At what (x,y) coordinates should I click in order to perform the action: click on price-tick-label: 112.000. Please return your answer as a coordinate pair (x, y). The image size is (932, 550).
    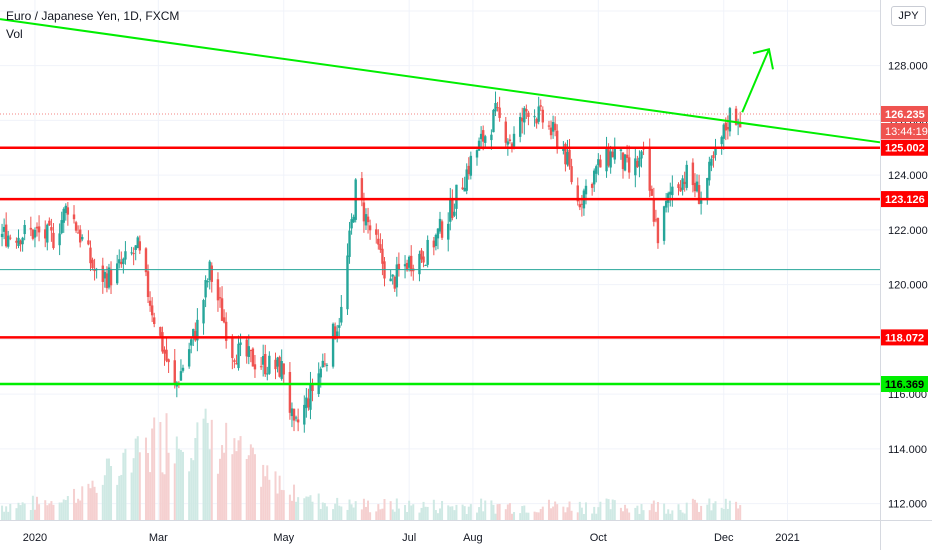
    Looking at the image, I should click on (907, 505).